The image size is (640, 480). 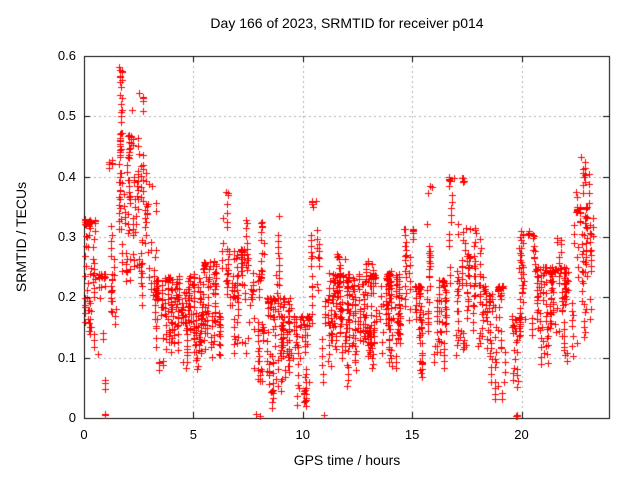 I want to click on y-tick-label: 0.4, so click(x=66, y=176).